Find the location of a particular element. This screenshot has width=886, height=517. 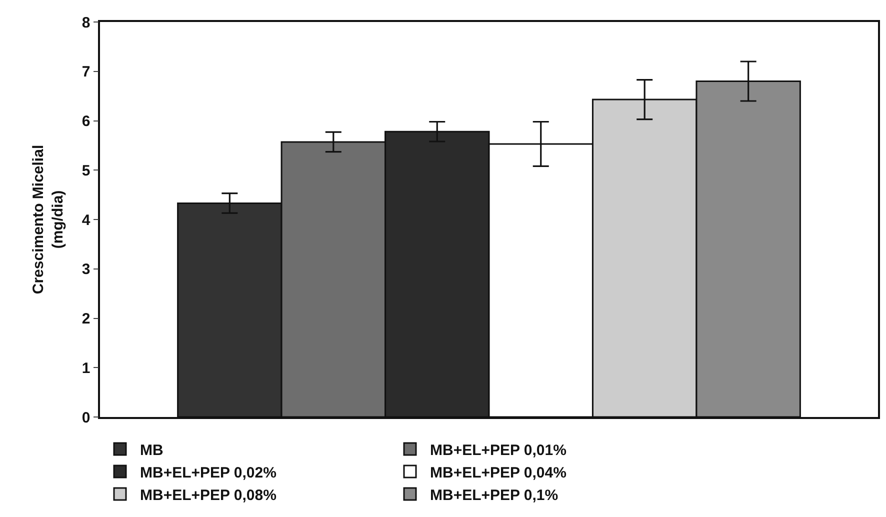

y-tick-label: 3 is located at coordinates (86, 269).